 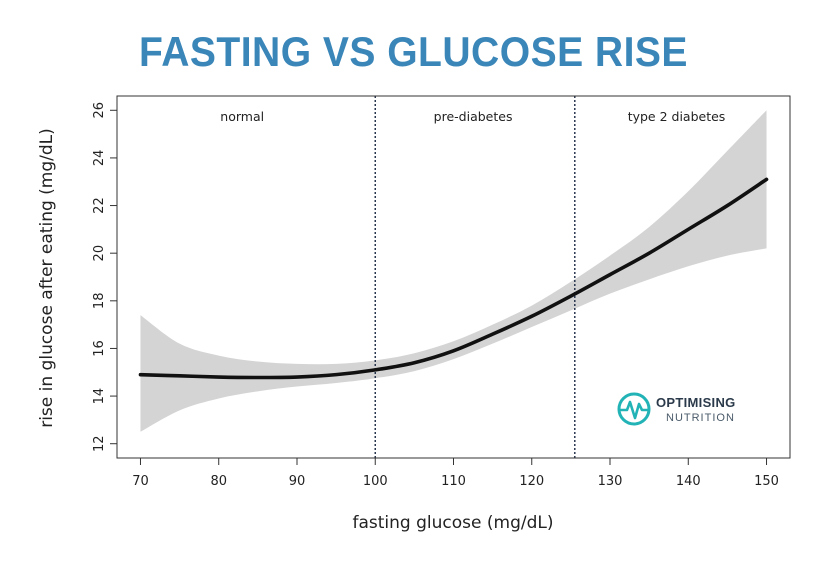 I want to click on x-tick-label: 100, so click(x=375, y=481).